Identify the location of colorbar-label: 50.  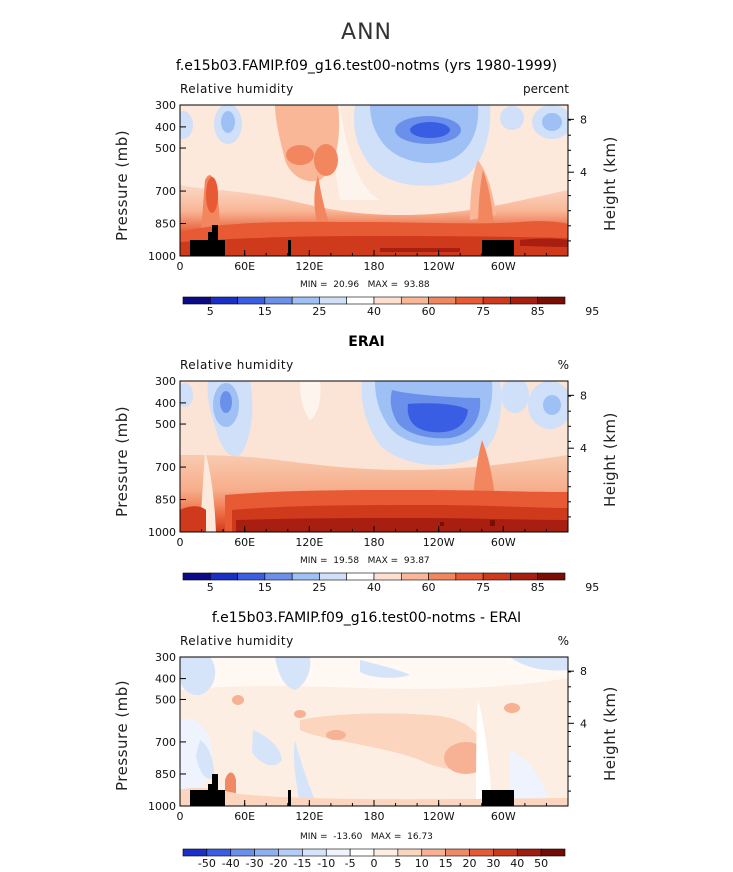
(541, 863).